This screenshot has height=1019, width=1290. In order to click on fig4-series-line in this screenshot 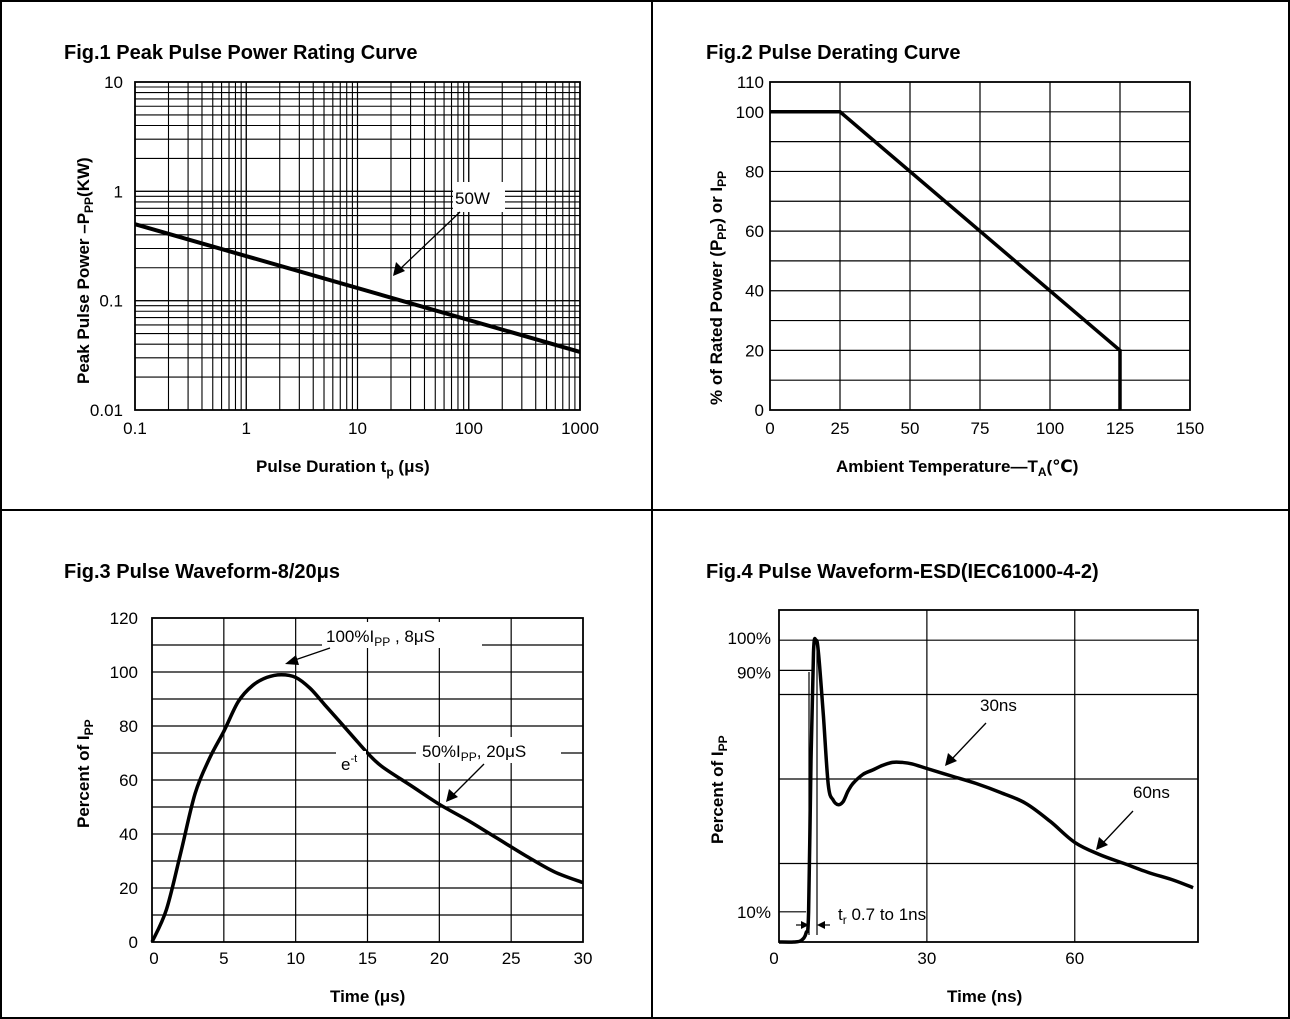, I will do `click(986, 790)`.